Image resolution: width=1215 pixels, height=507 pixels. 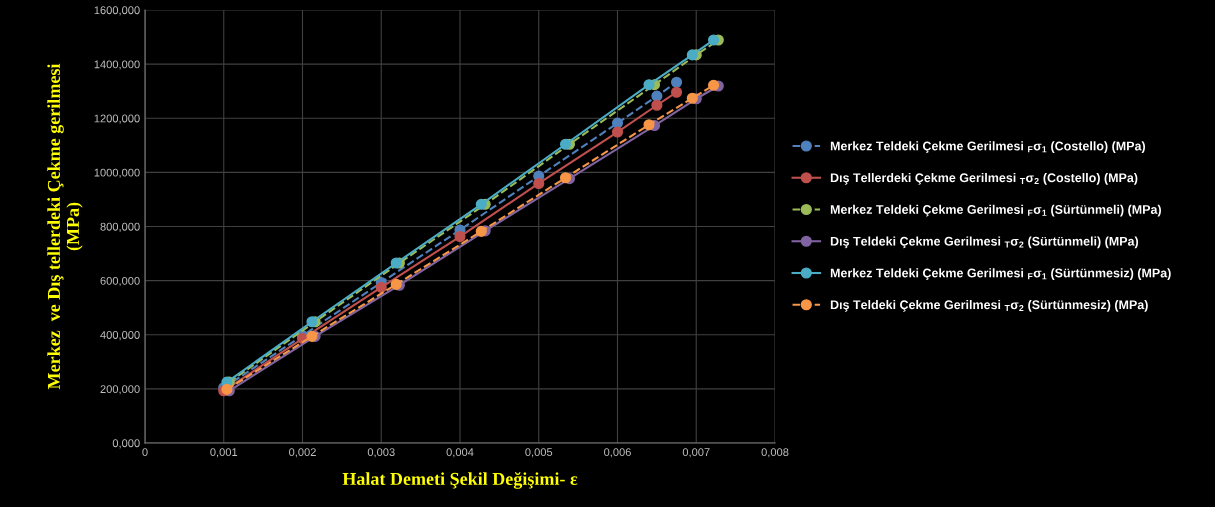 What do you see at coordinates (696, 453) in the screenshot?
I see `x-tick-label: 0,007` at bounding box center [696, 453].